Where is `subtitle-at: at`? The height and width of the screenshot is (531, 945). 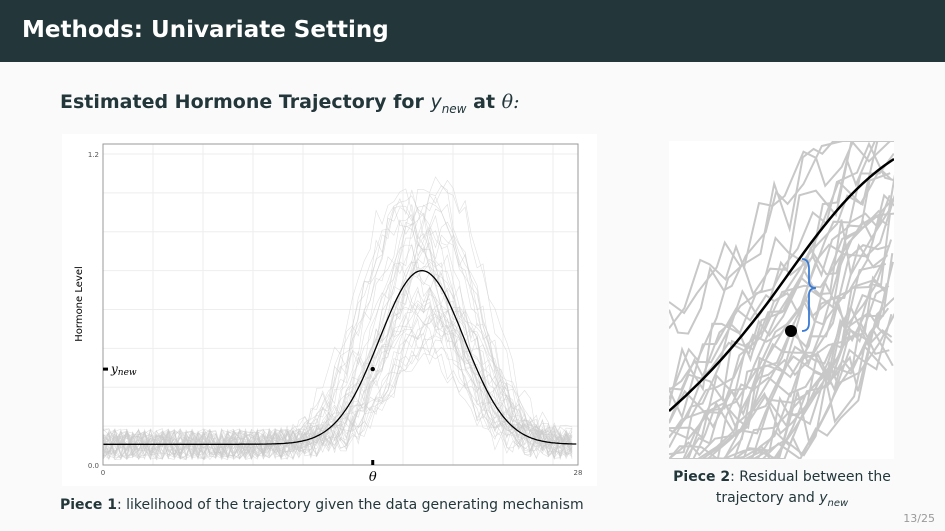 subtitle-at: at is located at coordinates (484, 102).